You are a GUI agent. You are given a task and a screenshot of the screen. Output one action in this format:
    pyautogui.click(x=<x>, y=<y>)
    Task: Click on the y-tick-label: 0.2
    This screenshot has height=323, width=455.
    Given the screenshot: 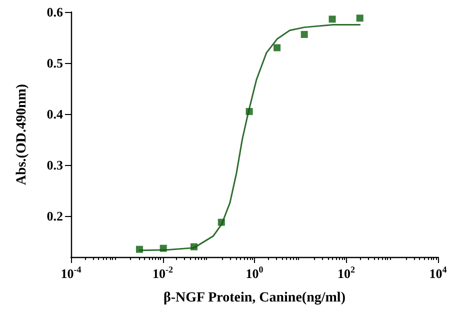 What is the action you would take?
    pyautogui.click(x=54, y=216)
    